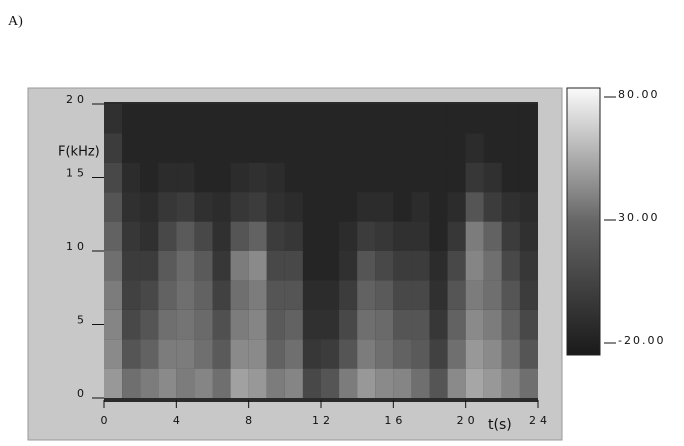 This screenshot has width=684, height=446. I want to click on colorbar-tick-label: -20.00, so click(641, 340).